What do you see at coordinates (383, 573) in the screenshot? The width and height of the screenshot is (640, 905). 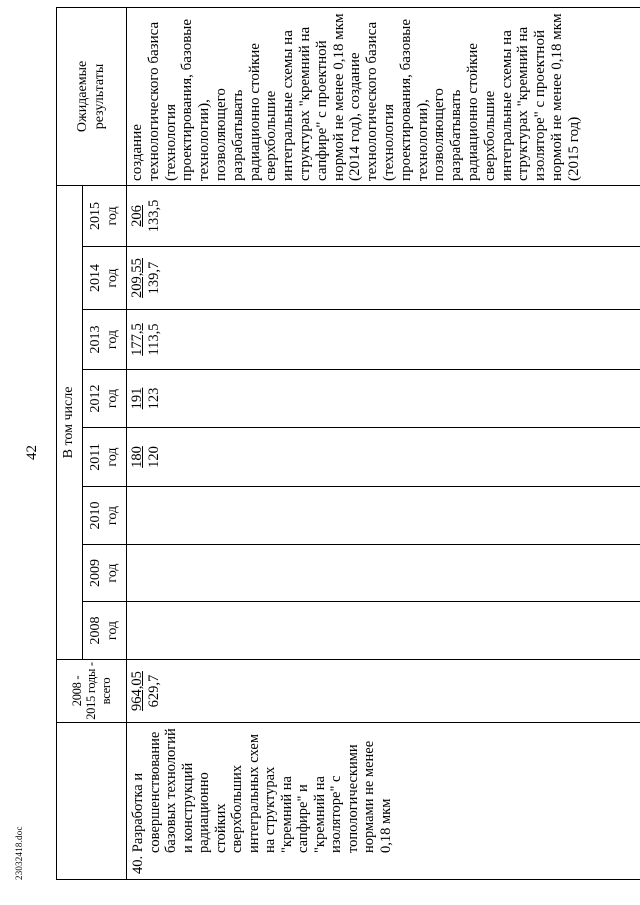 I see `value-cell-2009` at bounding box center [383, 573].